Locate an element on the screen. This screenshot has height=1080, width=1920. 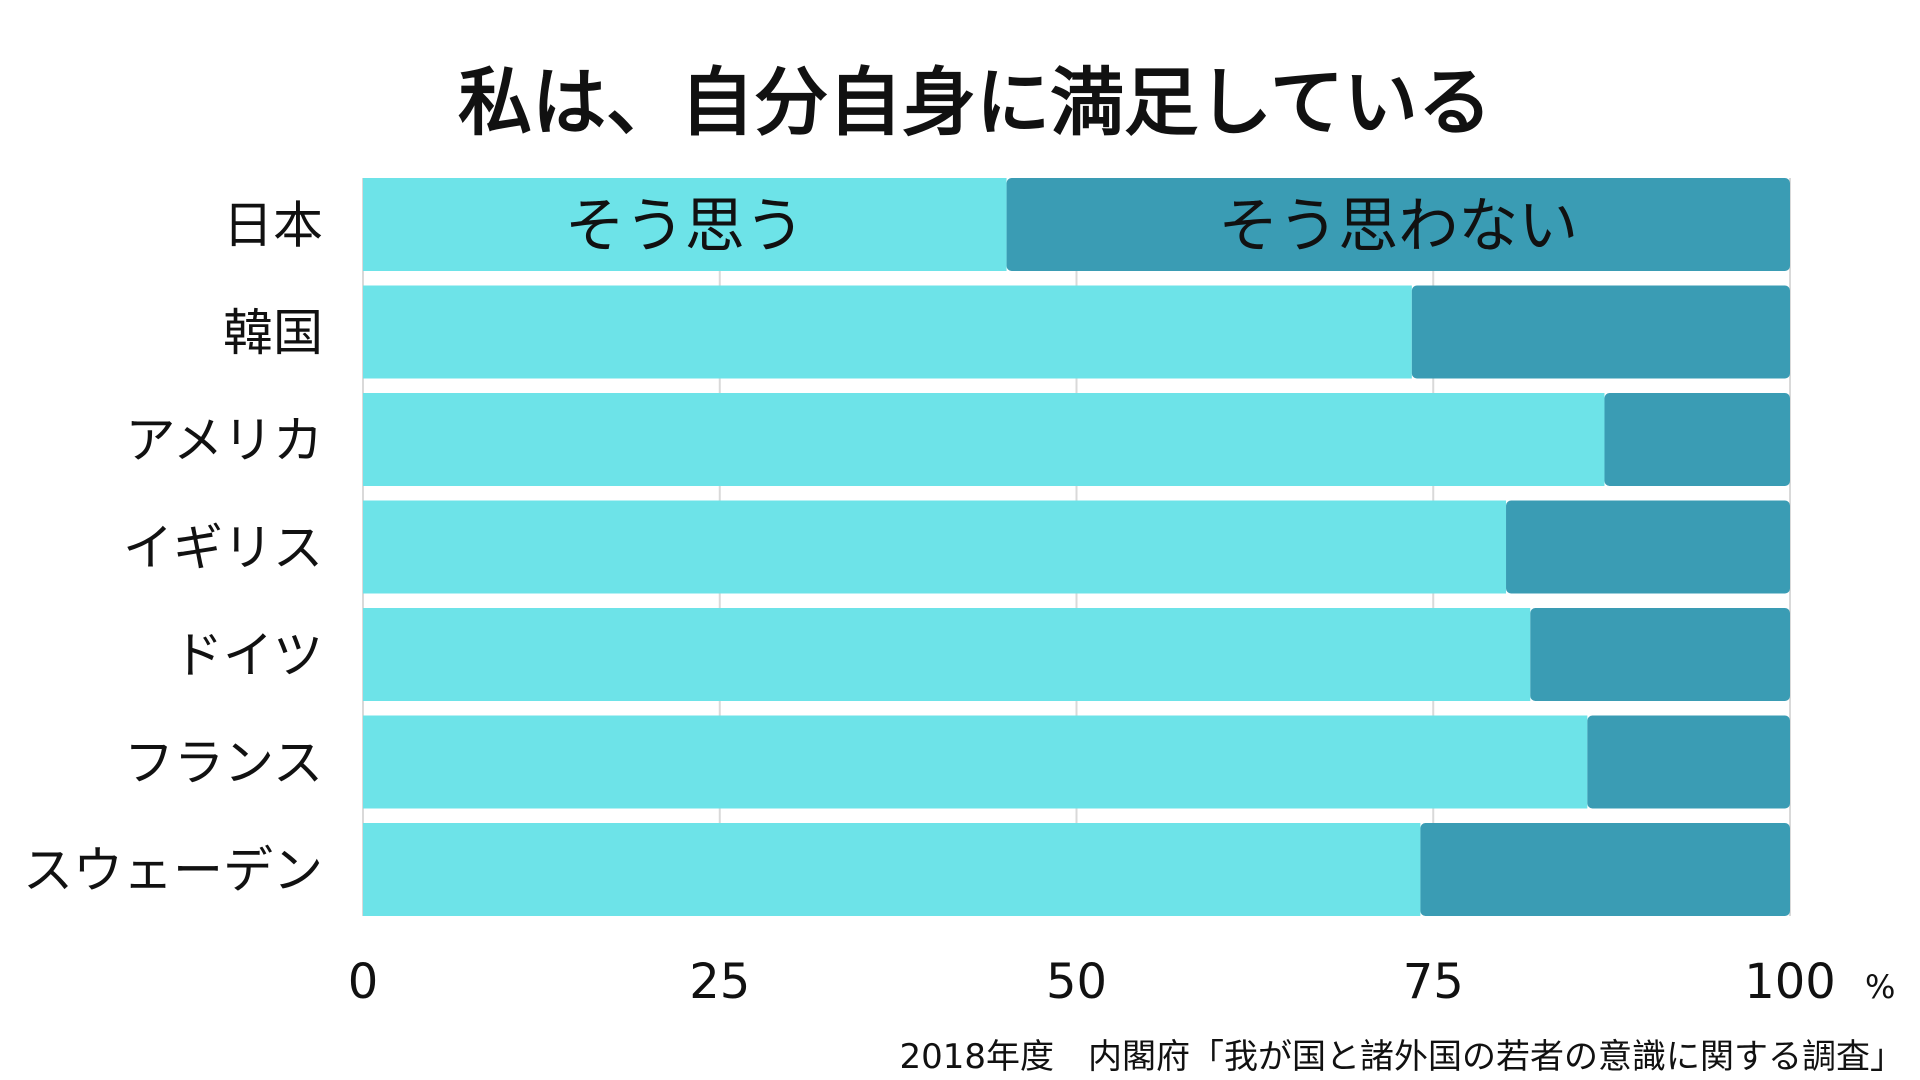
x-tick-label: 25 is located at coordinates (719, 982).